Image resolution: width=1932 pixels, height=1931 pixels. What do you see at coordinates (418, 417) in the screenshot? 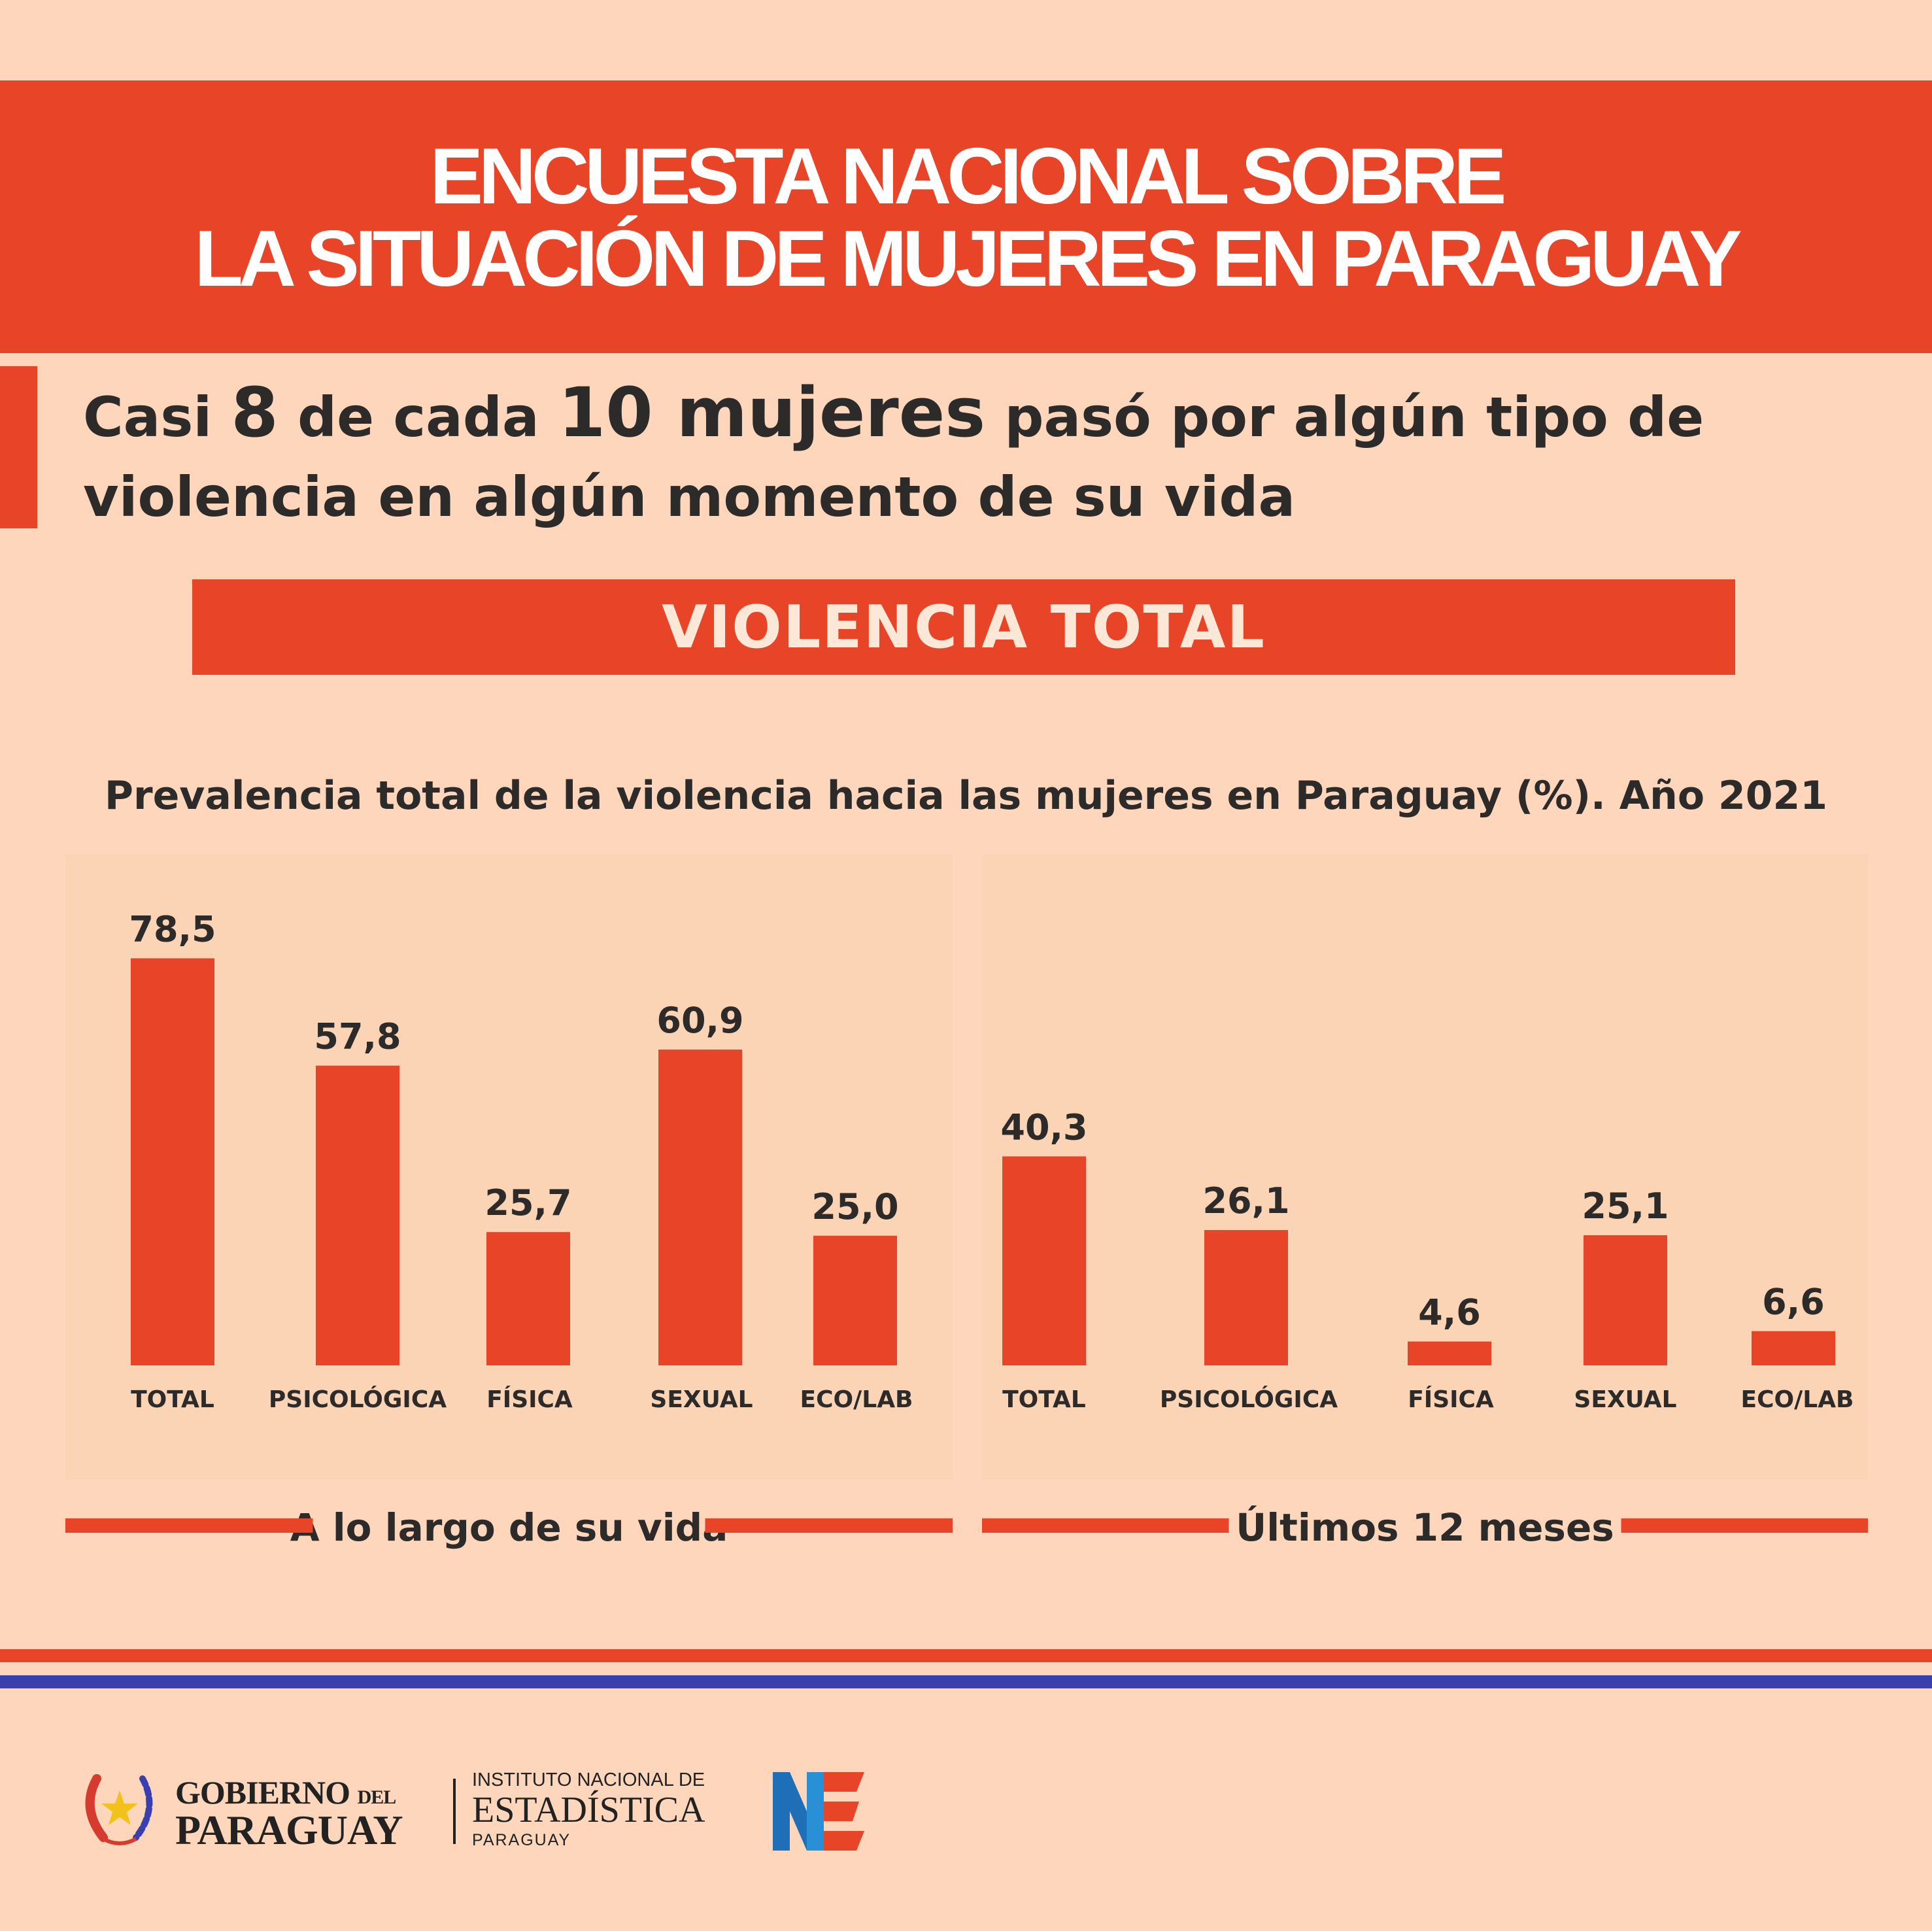
I see `subheading-text: de cada` at bounding box center [418, 417].